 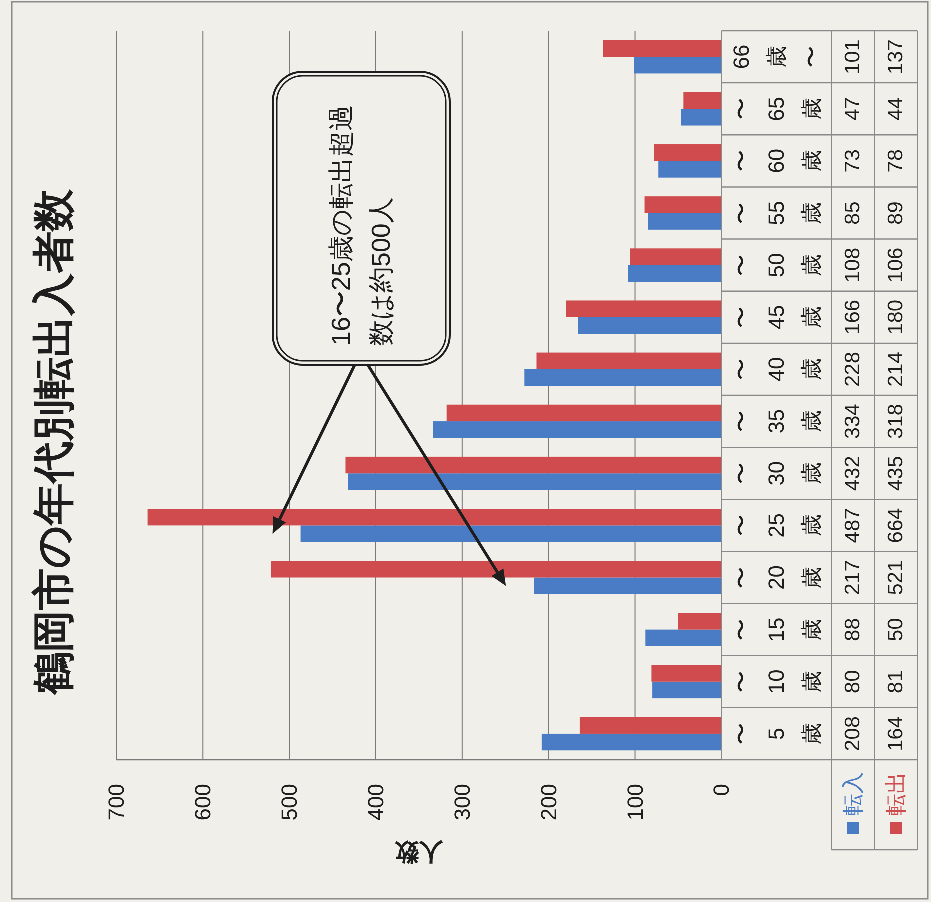 I want to click on data-label: 73, so click(x=853, y=161).